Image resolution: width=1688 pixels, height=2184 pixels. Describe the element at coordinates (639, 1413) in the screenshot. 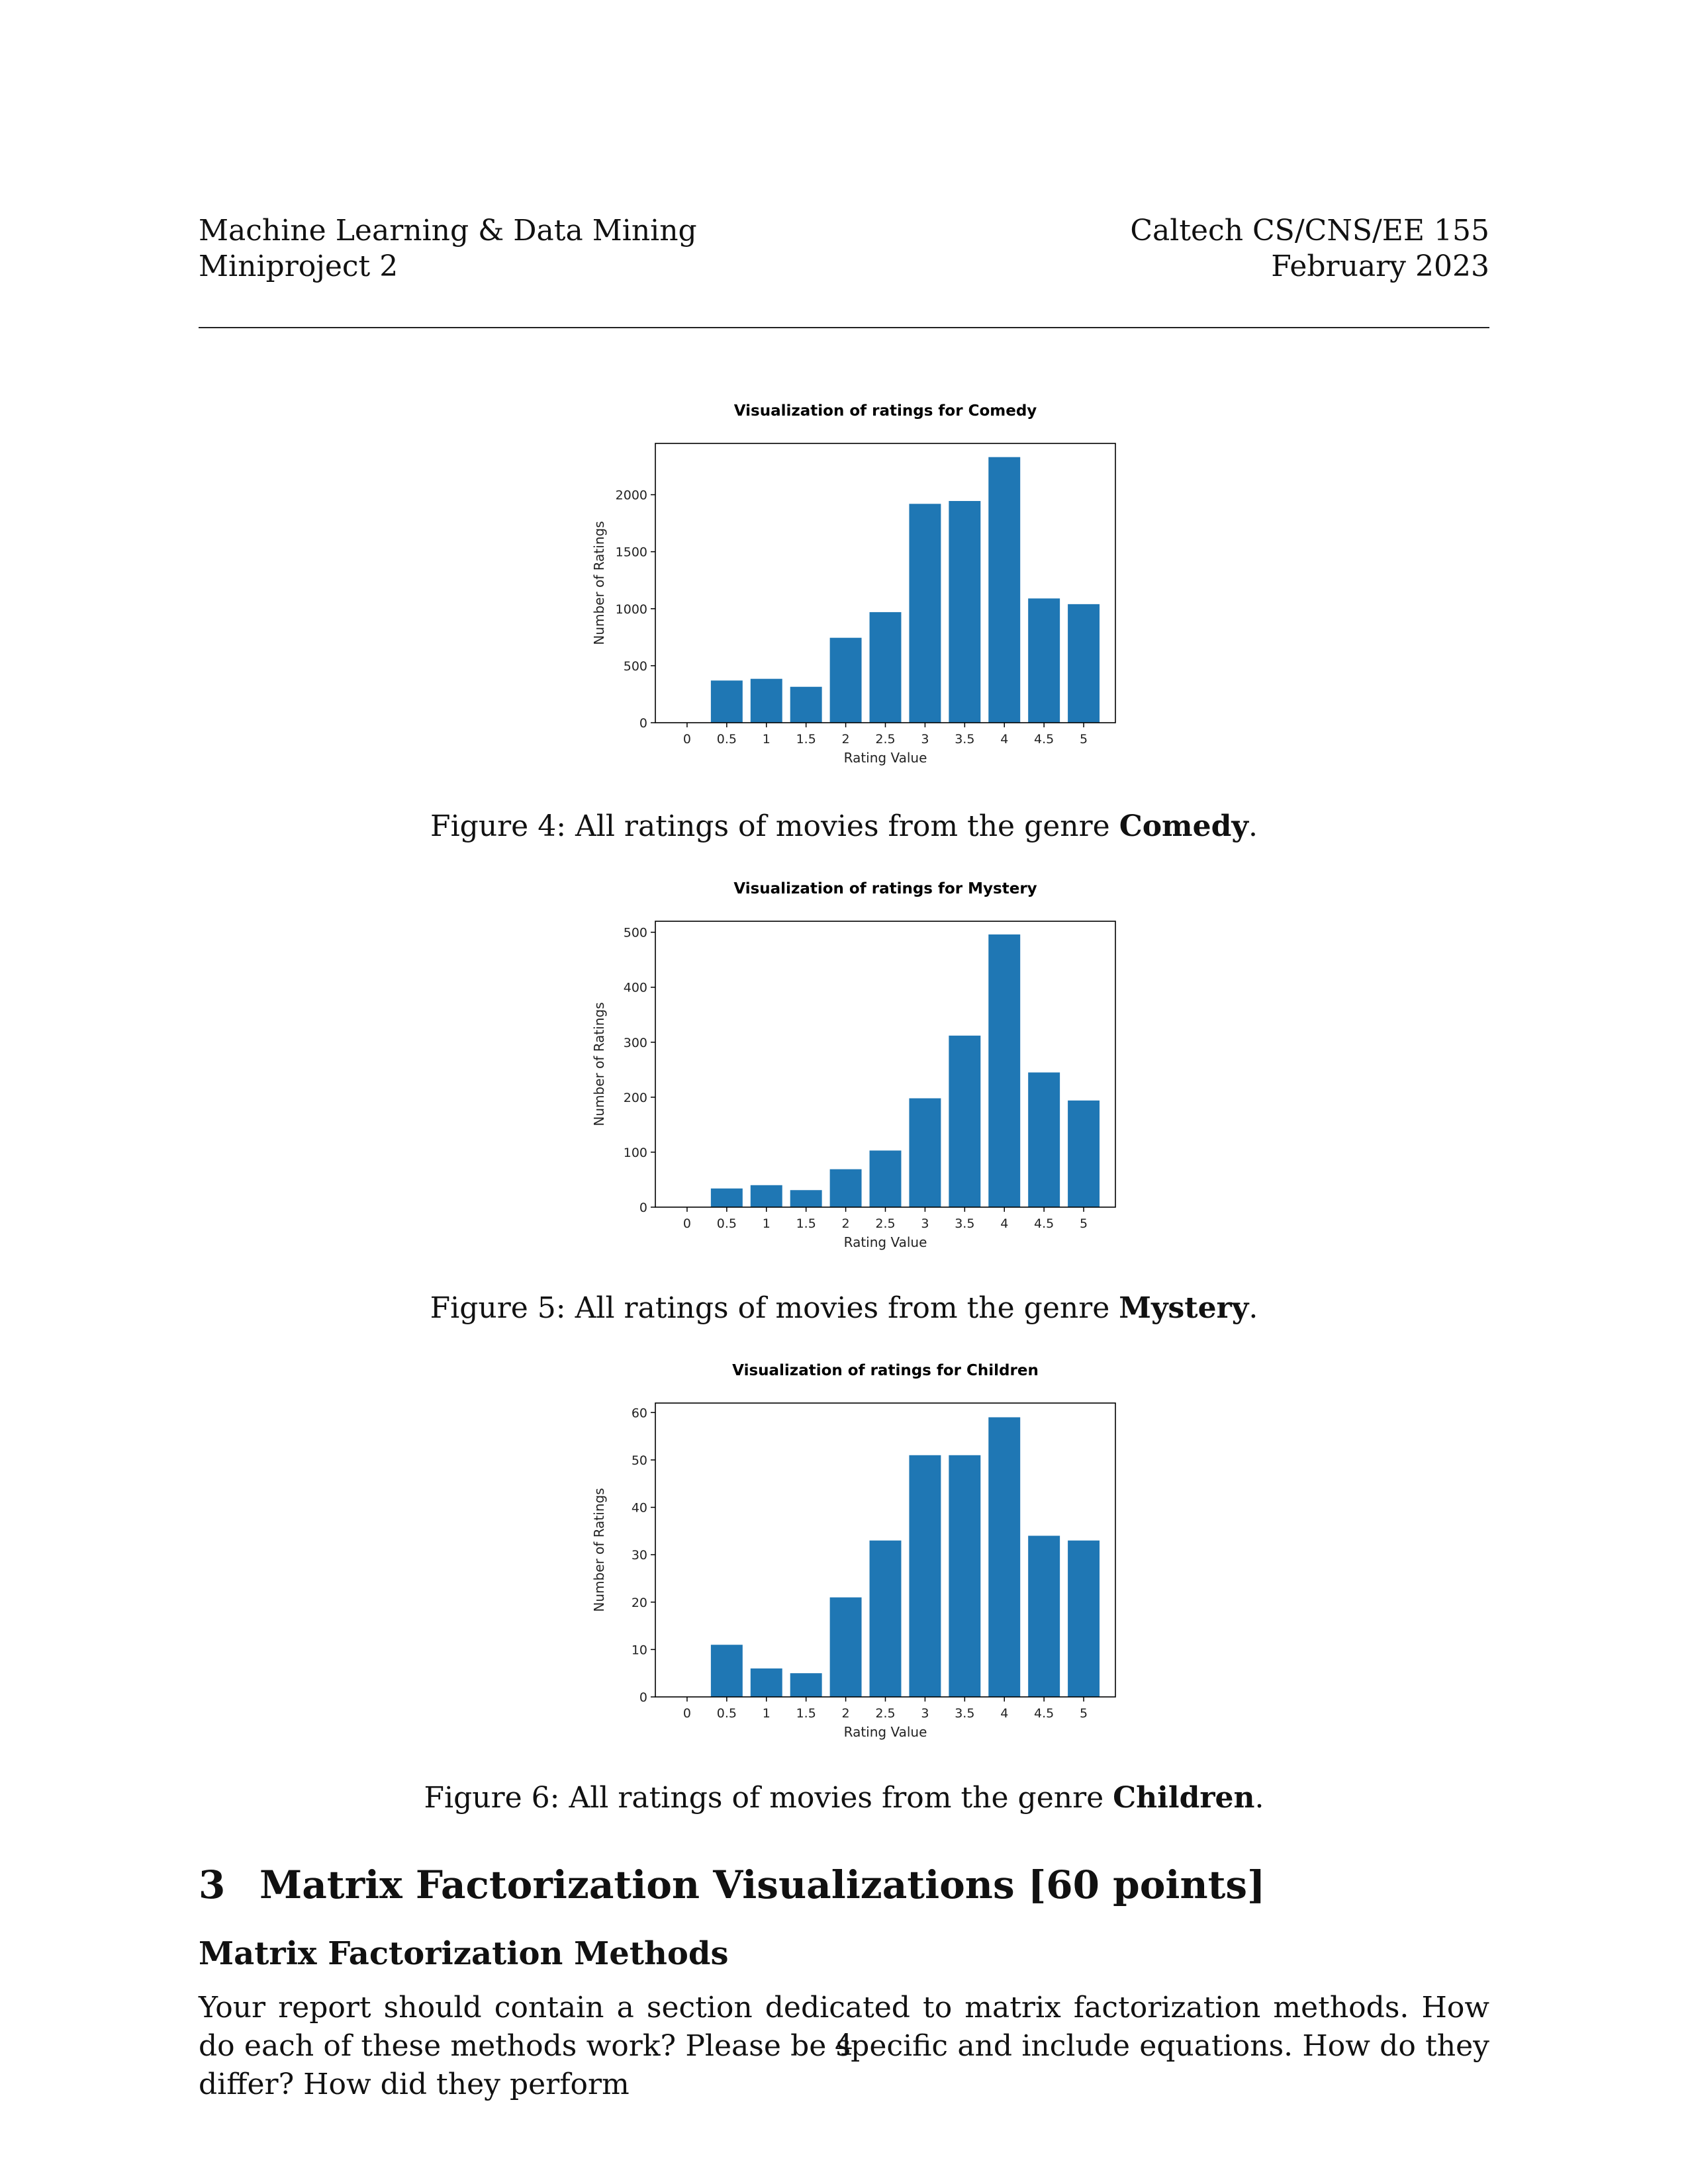

I see `y-tick-label: 60` at that location.